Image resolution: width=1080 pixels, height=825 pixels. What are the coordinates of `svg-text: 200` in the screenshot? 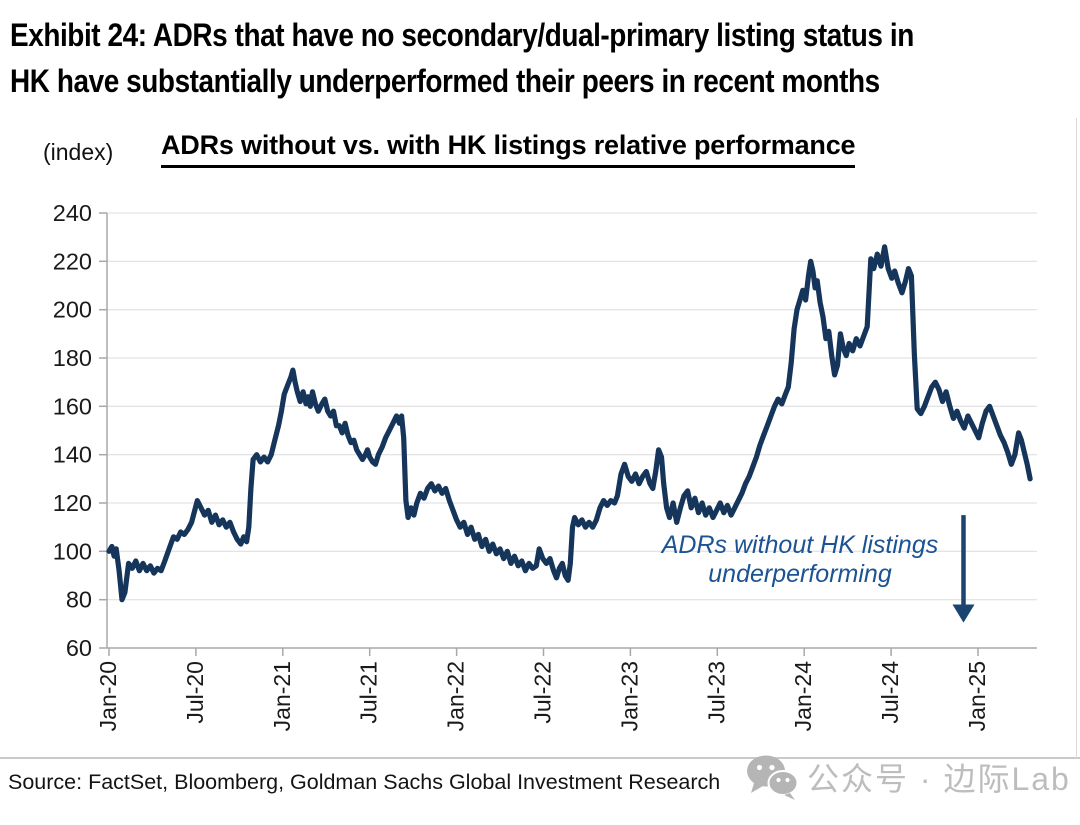 It's located at (72, 310).